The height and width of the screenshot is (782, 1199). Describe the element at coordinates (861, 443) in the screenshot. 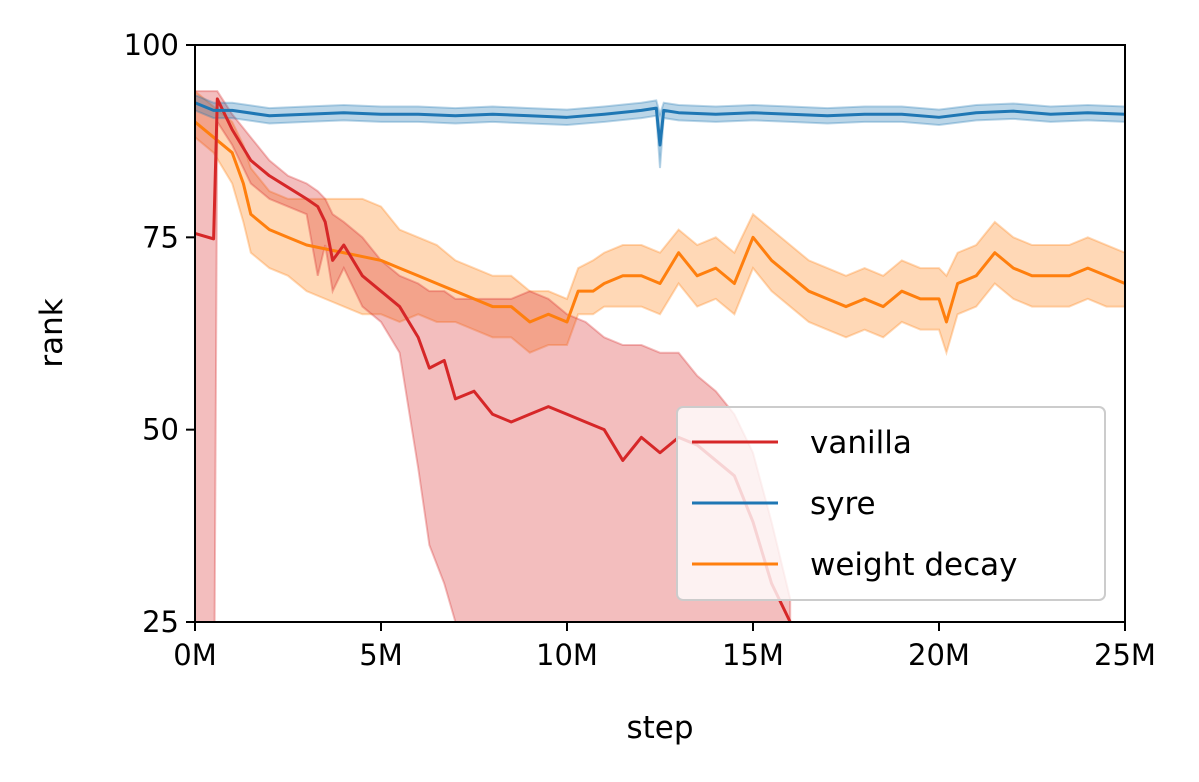

I see `legend-label: vanilla` at that location.